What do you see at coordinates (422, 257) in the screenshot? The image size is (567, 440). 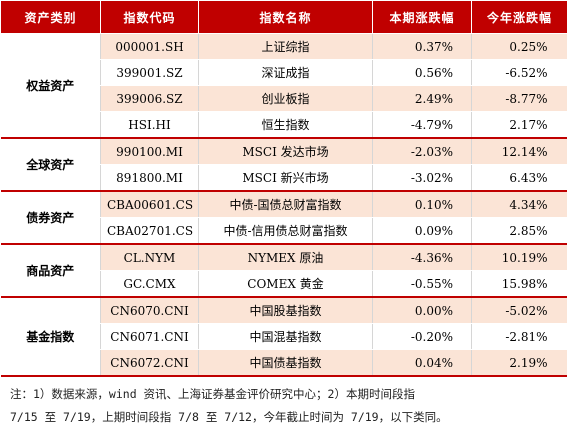 I see `period-change-cell: -4.36%` at bounding box center [422, 257].